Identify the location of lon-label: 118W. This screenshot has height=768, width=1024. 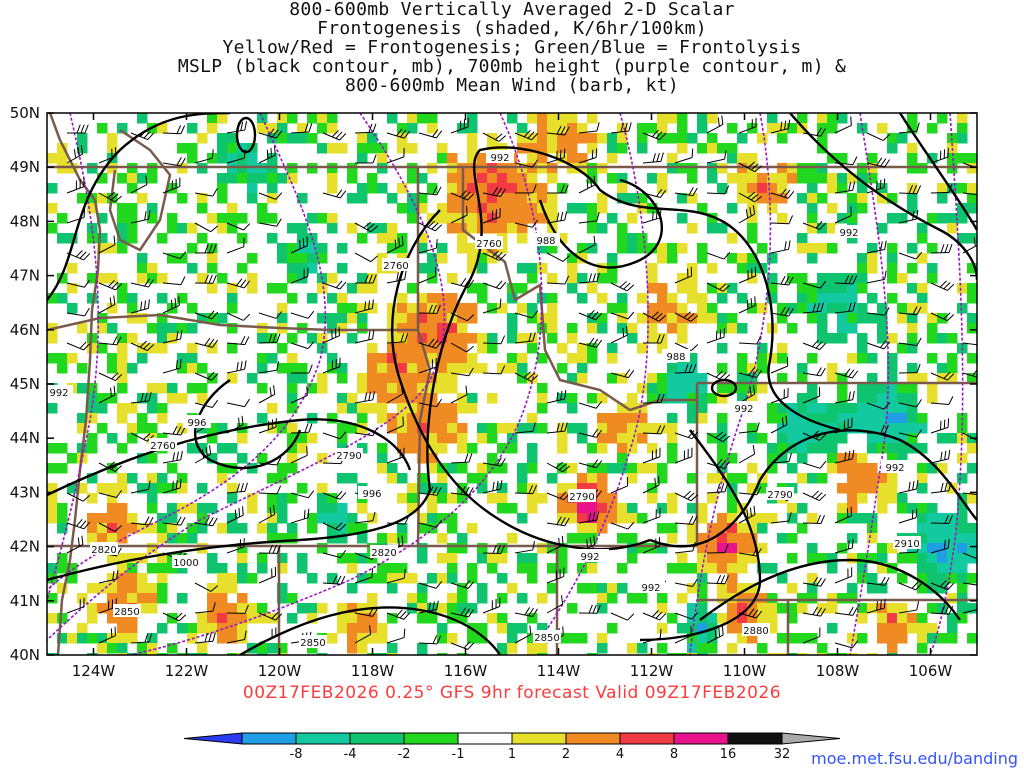
(373, 671).